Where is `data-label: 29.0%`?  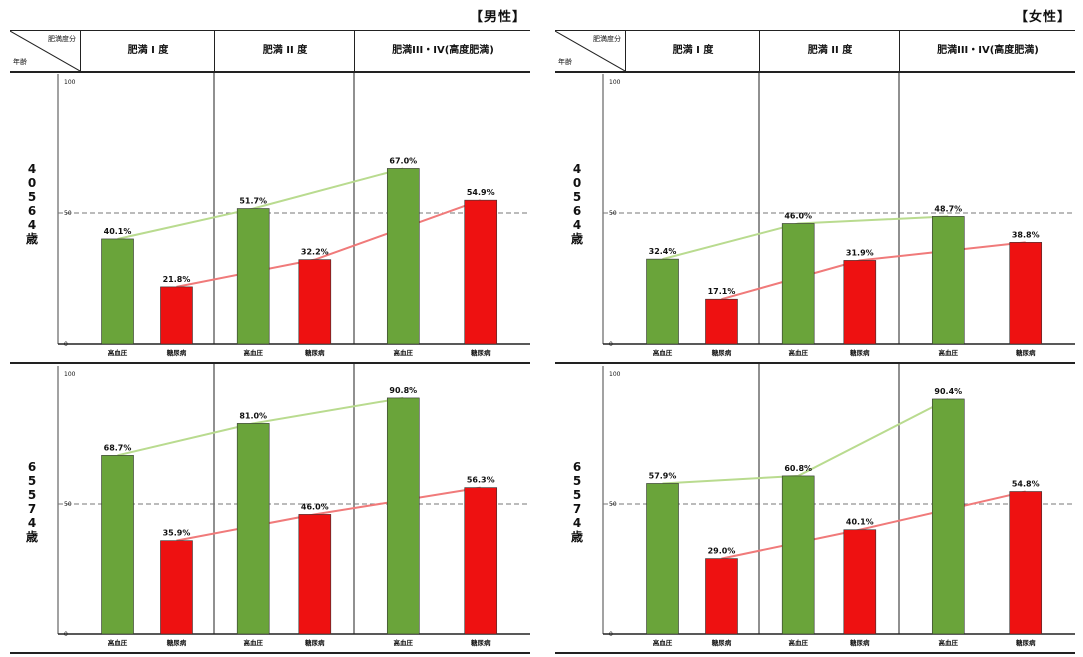
data-label: 29.0% is located at coordinates (722, 551).